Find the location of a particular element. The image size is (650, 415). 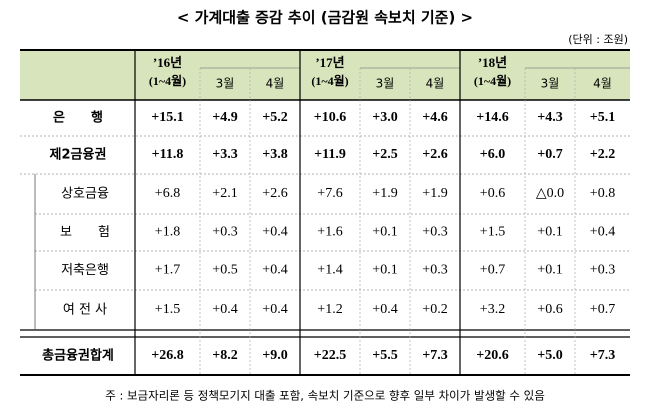

unit: (단위 : 조원) is located at coordinates (598, 39).